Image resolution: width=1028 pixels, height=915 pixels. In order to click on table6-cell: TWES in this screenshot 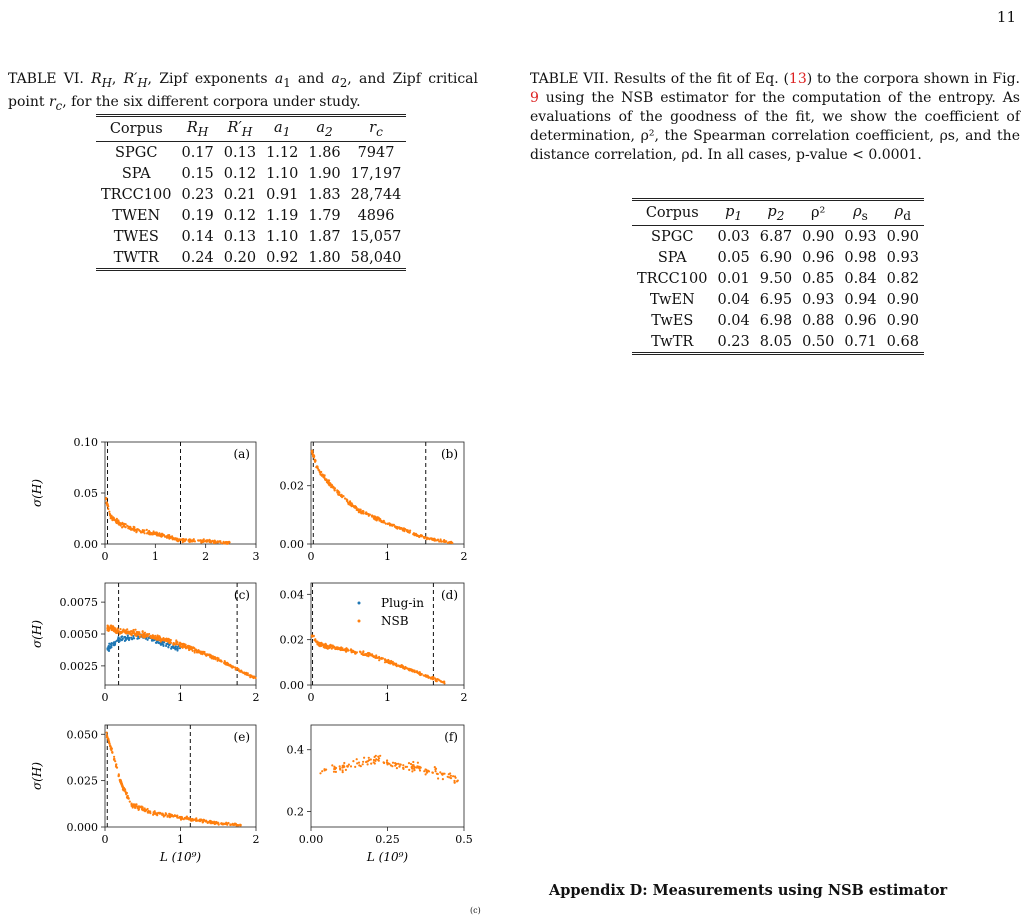, I will do `click(136, 236)`.